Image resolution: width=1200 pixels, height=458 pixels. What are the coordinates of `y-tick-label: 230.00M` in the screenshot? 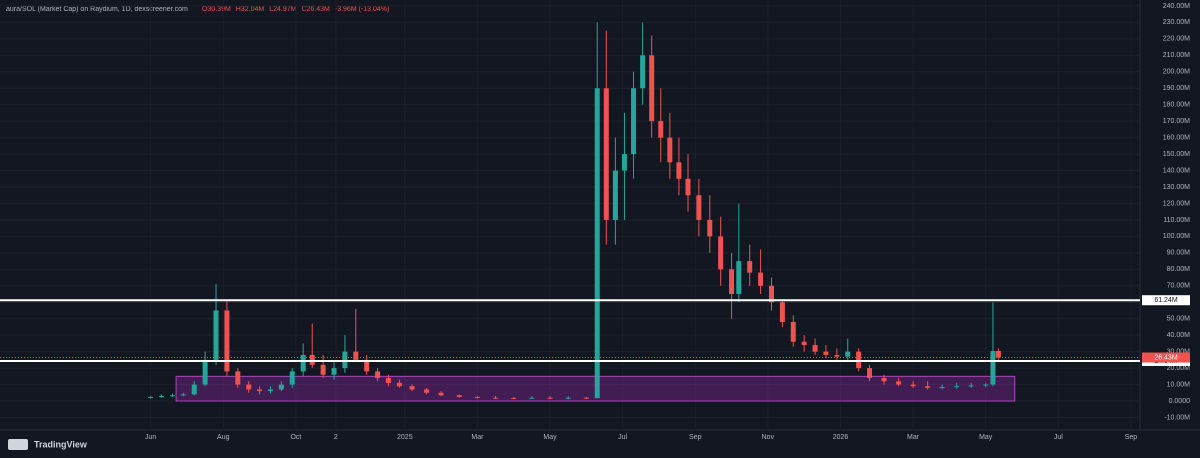 It's located at (1176, 22).